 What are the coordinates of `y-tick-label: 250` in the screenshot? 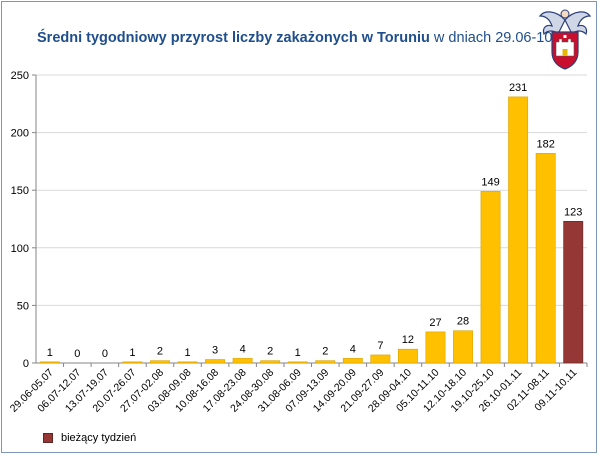 It's located at (20, 76).